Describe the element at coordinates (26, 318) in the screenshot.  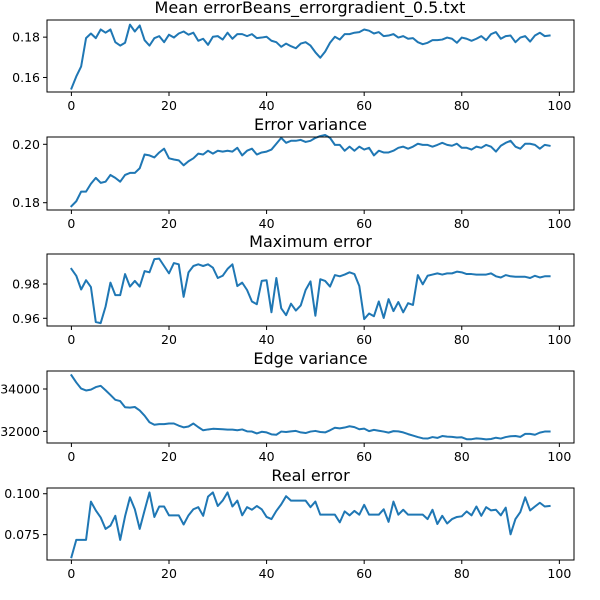
I see `y-tick-label: 0.96` at that location.